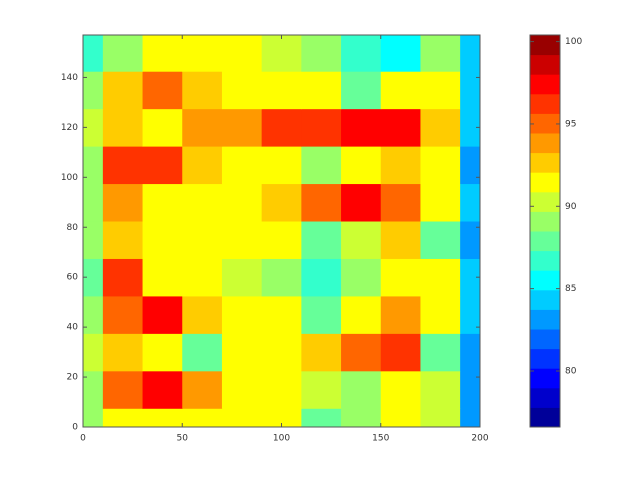 This screenshot has height=480, width=640. Describe the element at coordinates (183, 439) in the screenshot. I see `x-tick-label: 50` at that location.